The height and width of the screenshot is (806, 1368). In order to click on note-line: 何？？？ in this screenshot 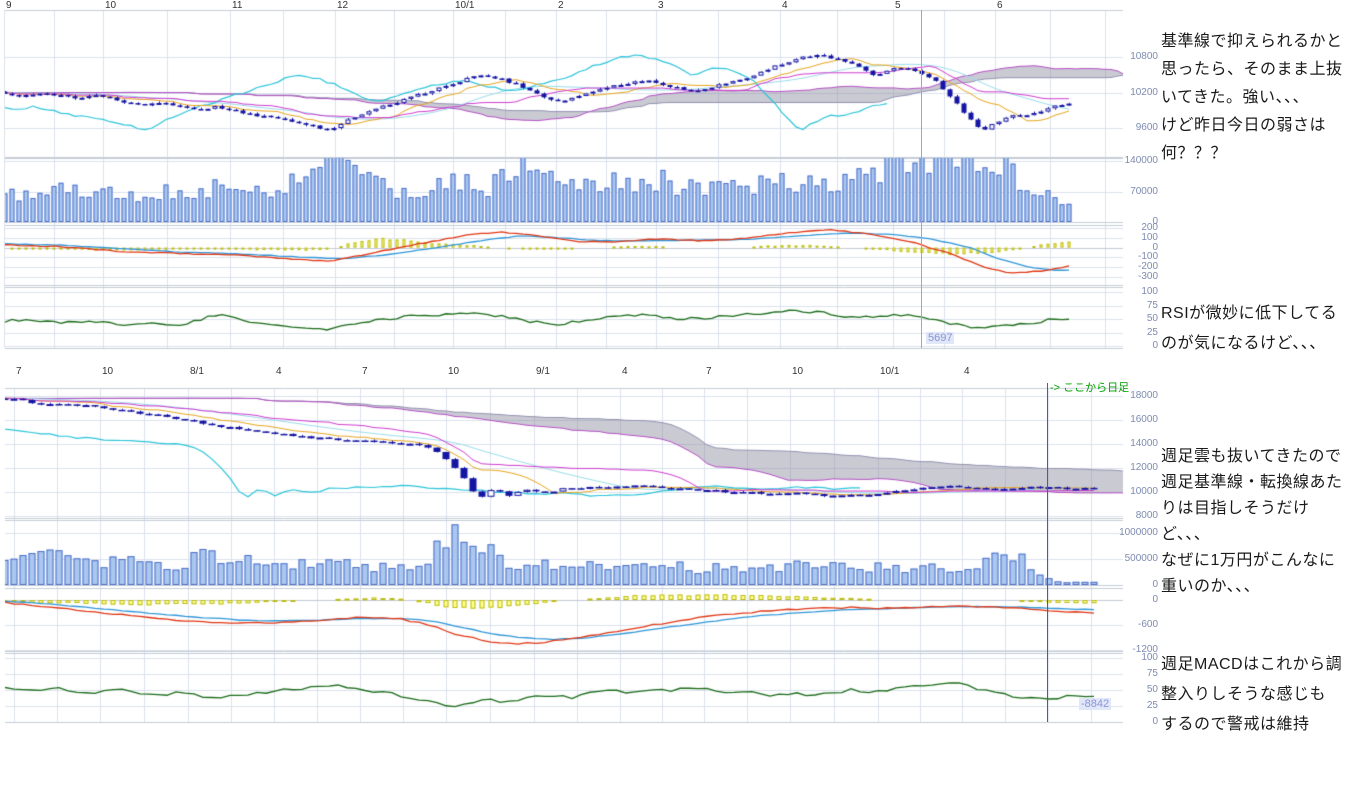, I will do `click(1194, 153)`.